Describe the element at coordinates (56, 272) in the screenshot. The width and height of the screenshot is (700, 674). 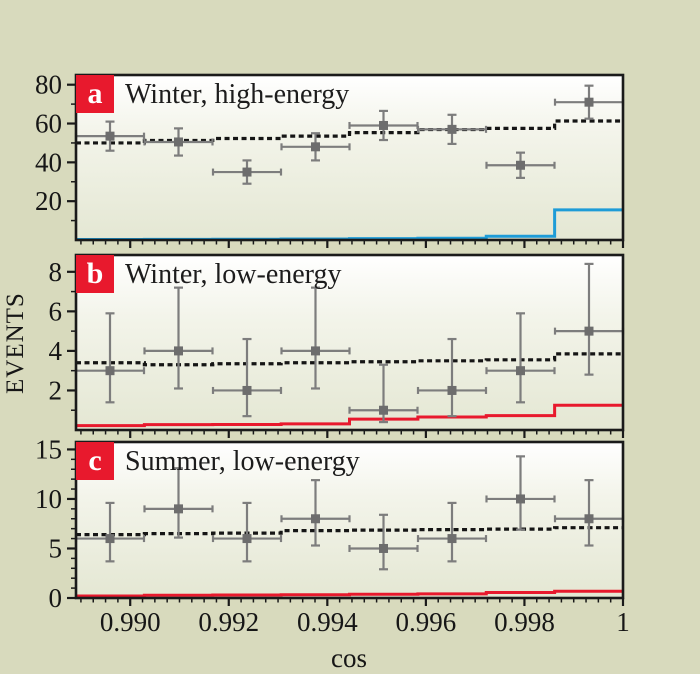
I see `y-tick-label: 8` at that location.